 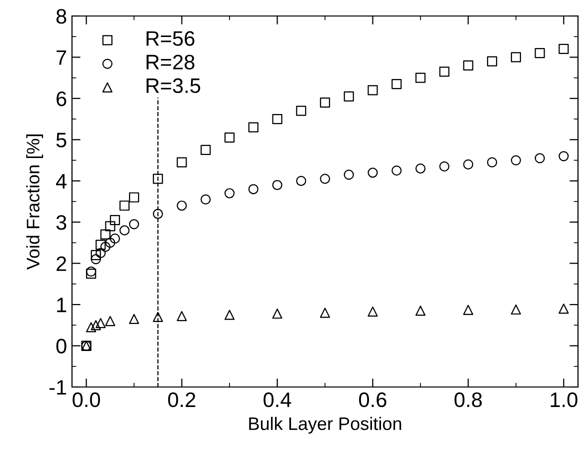 I want to click on y-tick-label: 4, so click(x=61, y=181).